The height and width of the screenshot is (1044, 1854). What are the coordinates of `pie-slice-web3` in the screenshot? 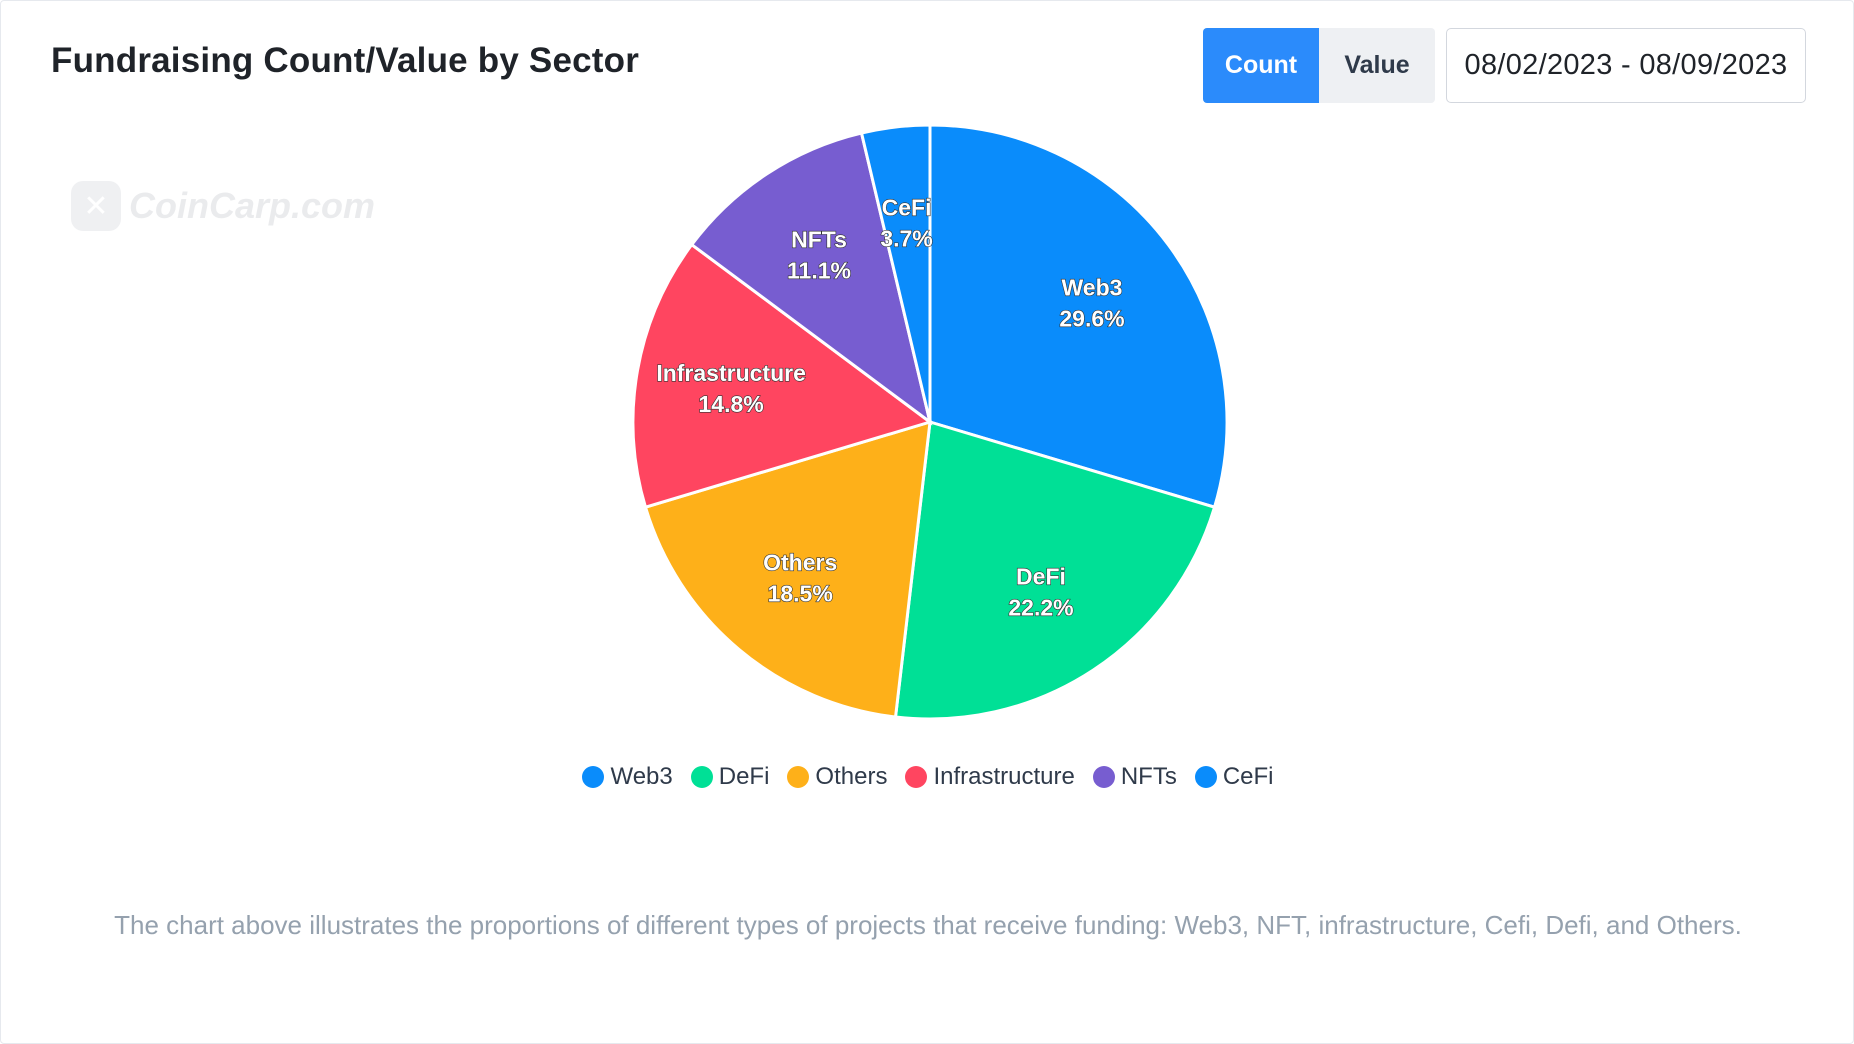 It's located at (1078, 316).